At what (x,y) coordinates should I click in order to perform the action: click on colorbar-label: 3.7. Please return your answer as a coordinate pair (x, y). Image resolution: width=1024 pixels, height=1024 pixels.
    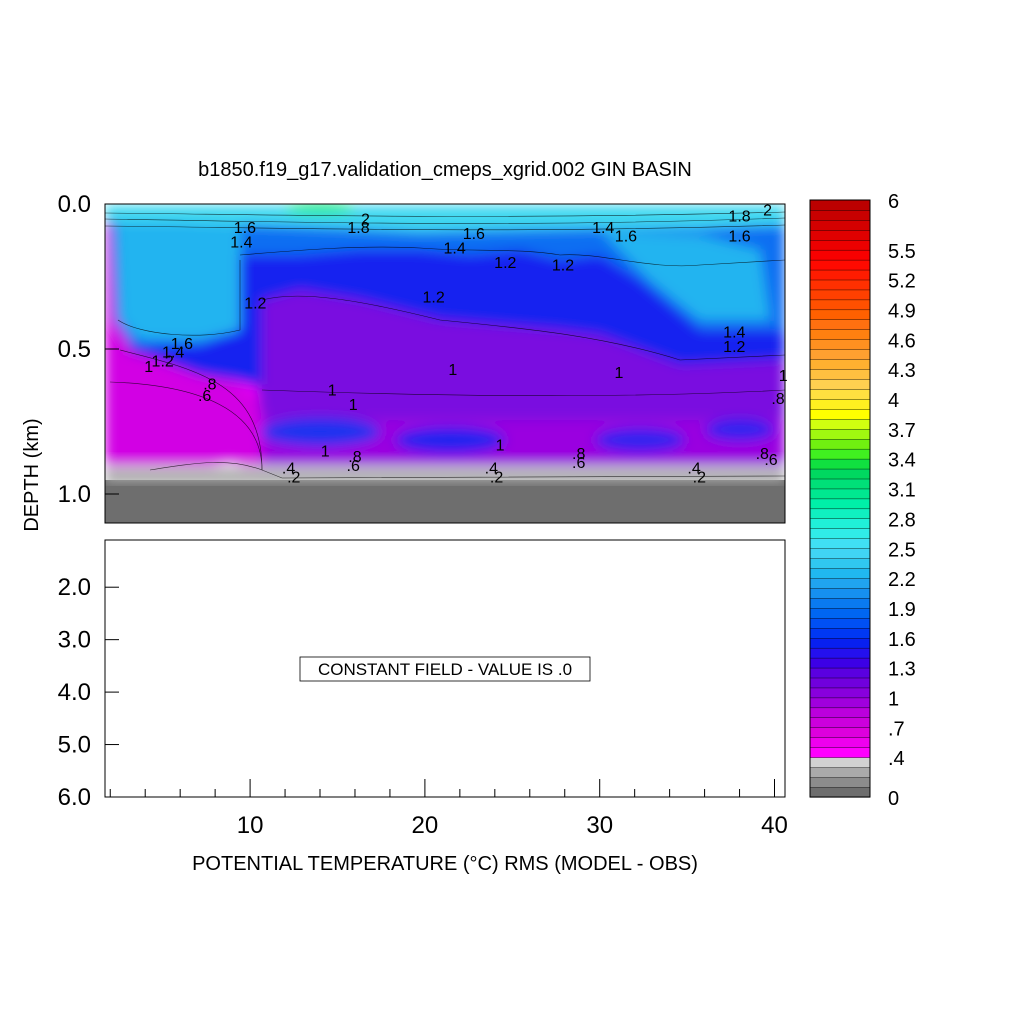
    Looking at the image, I should click on (902, 431).